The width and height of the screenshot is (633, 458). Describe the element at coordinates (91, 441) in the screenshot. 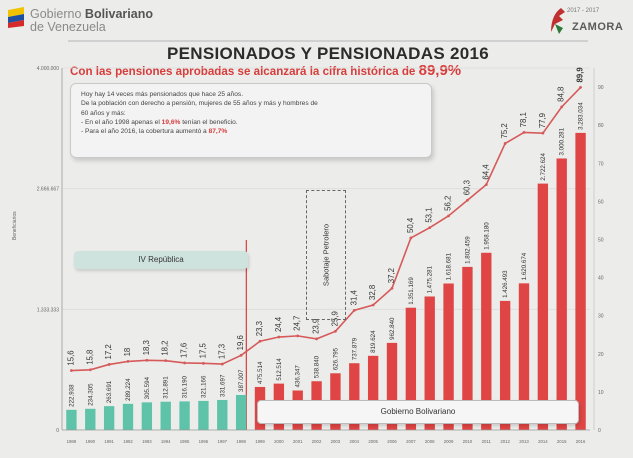

I see `x-tick-label: 1990` at that location.